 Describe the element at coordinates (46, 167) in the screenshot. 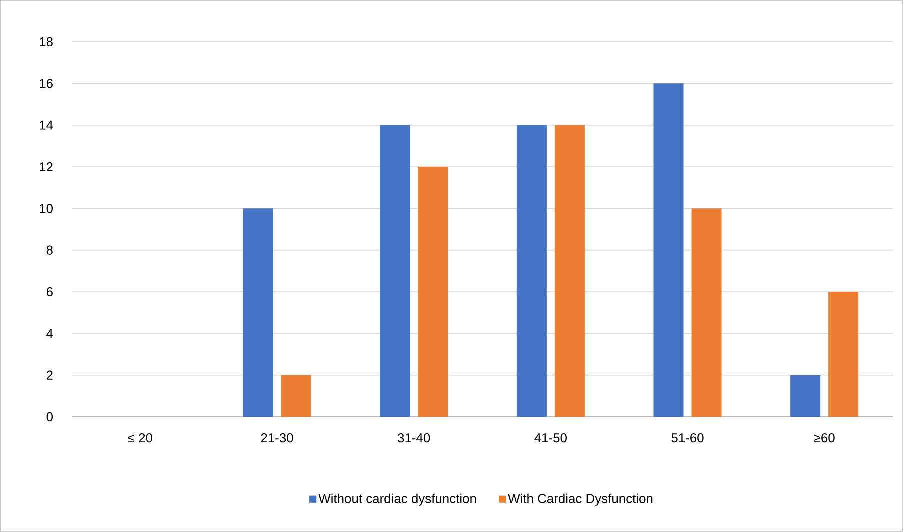

I see `y-tick-label: 12` at that location.